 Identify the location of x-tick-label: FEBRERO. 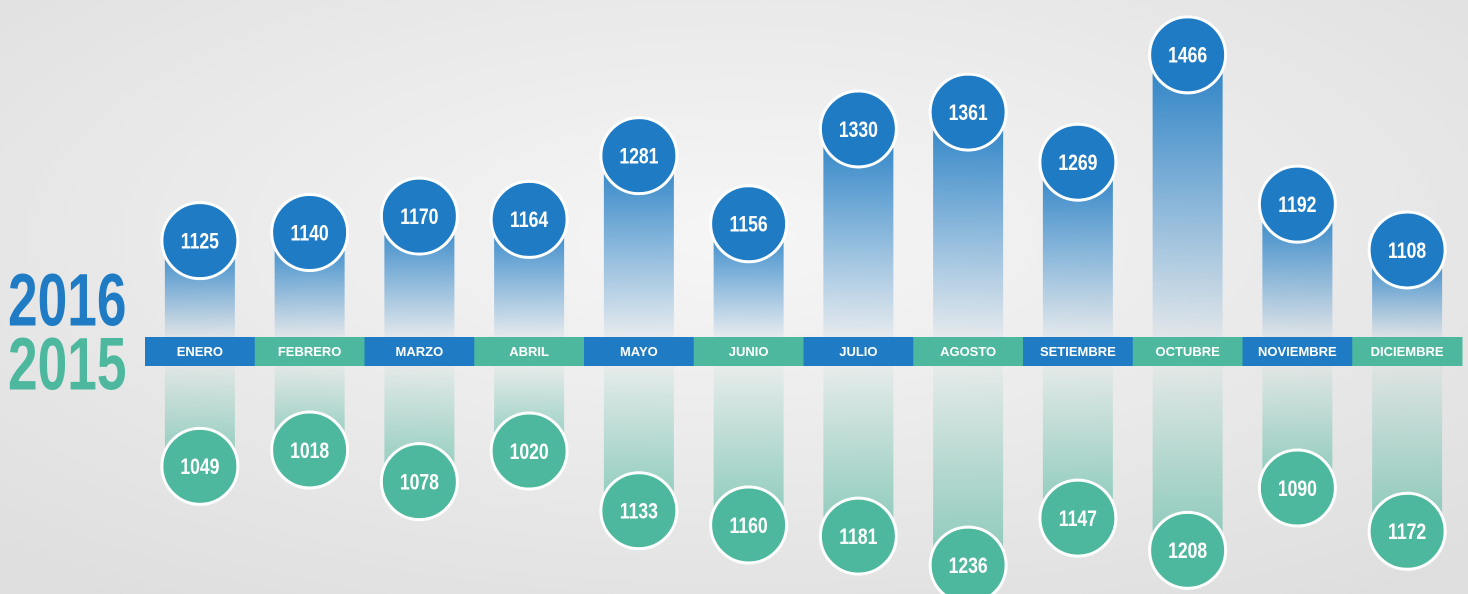
(310, 351).